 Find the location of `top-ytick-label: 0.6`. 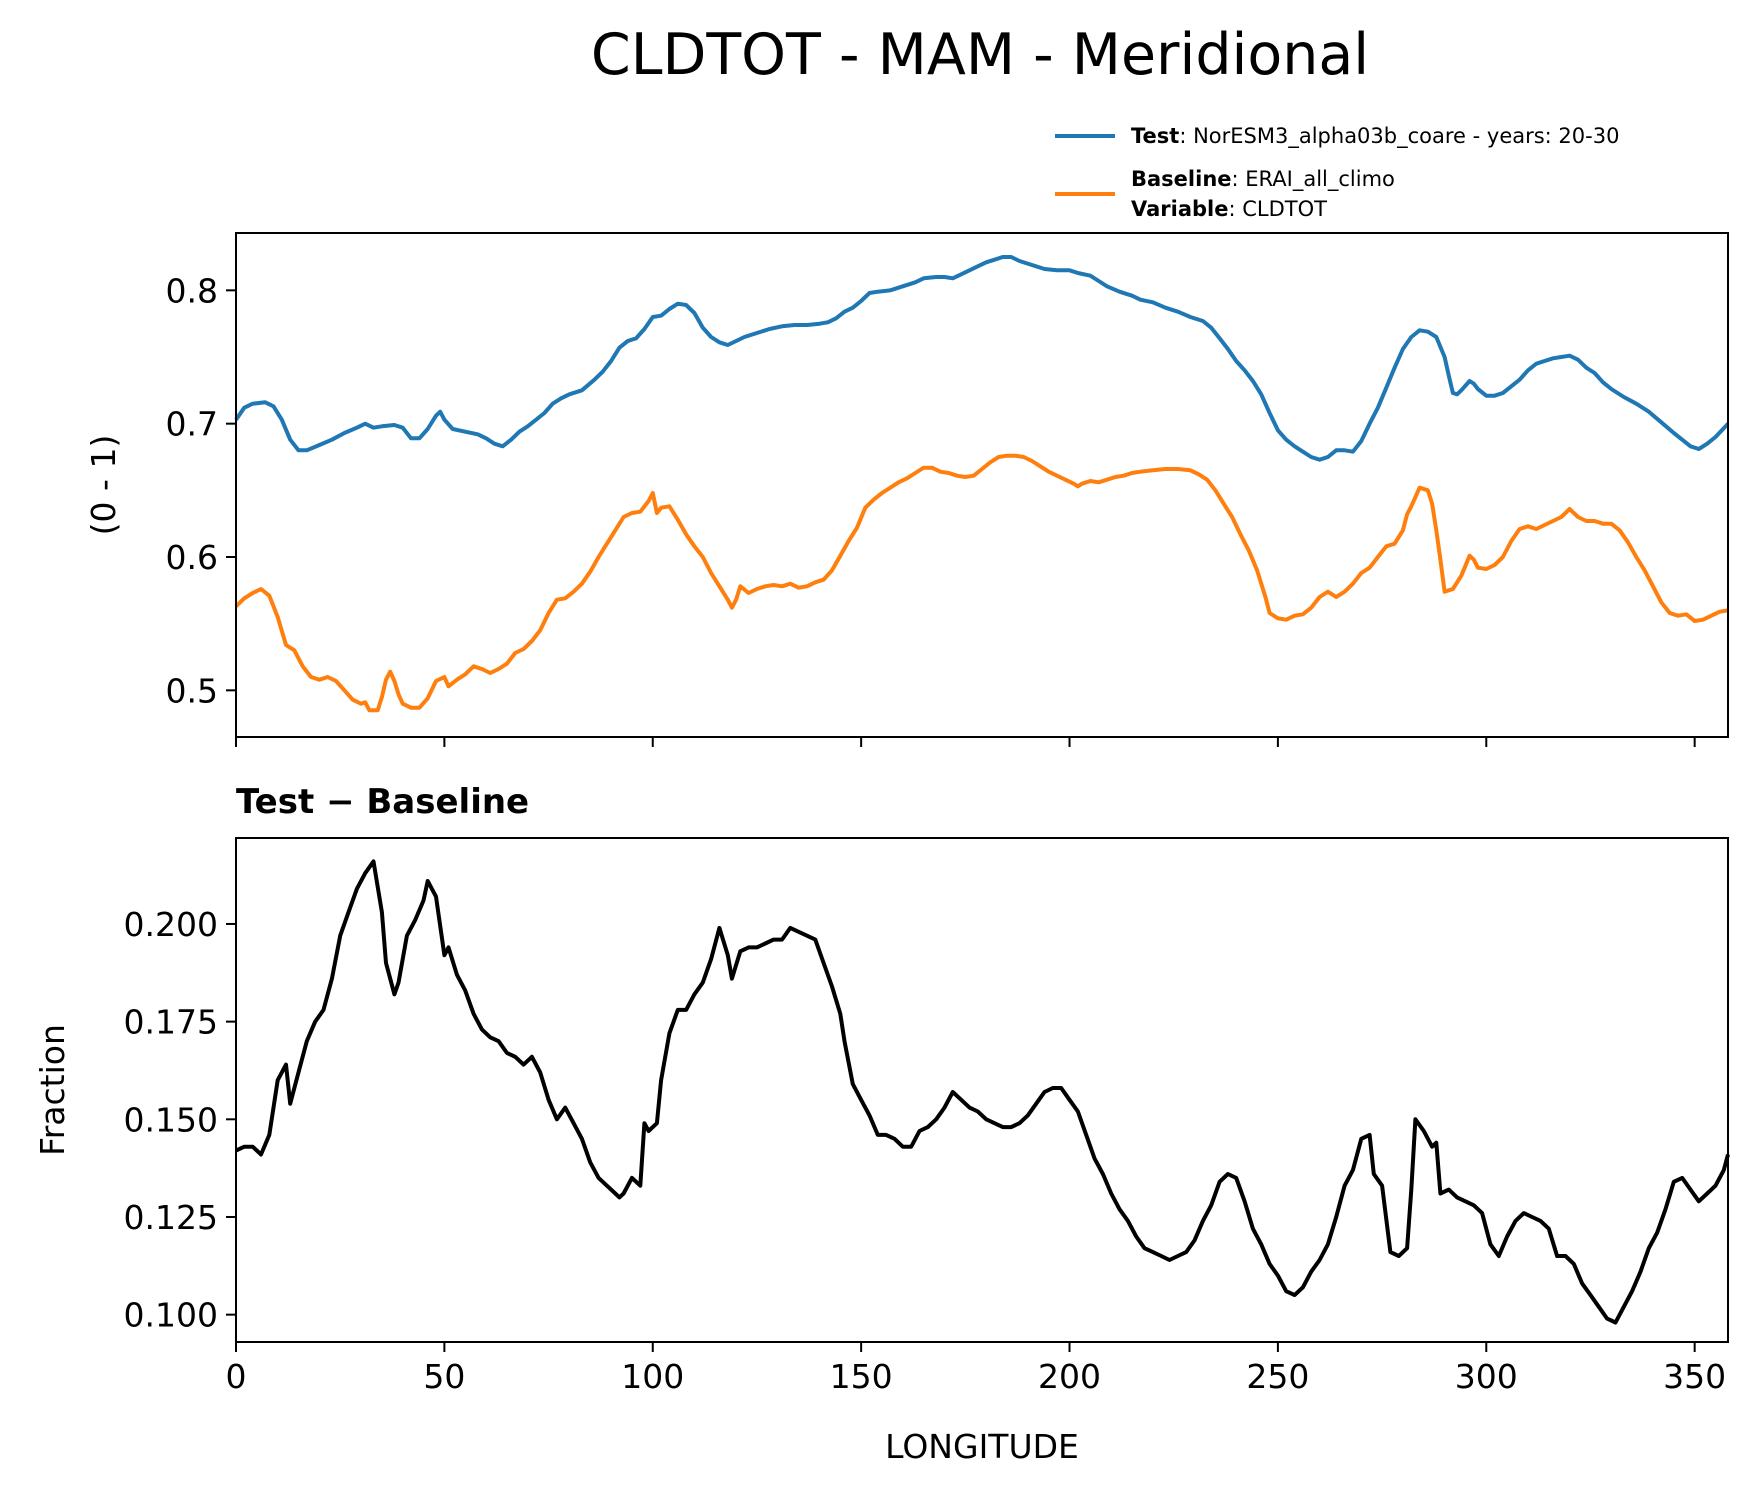

top-ytick-label: 0.6 is located at coordinates (192, 557).